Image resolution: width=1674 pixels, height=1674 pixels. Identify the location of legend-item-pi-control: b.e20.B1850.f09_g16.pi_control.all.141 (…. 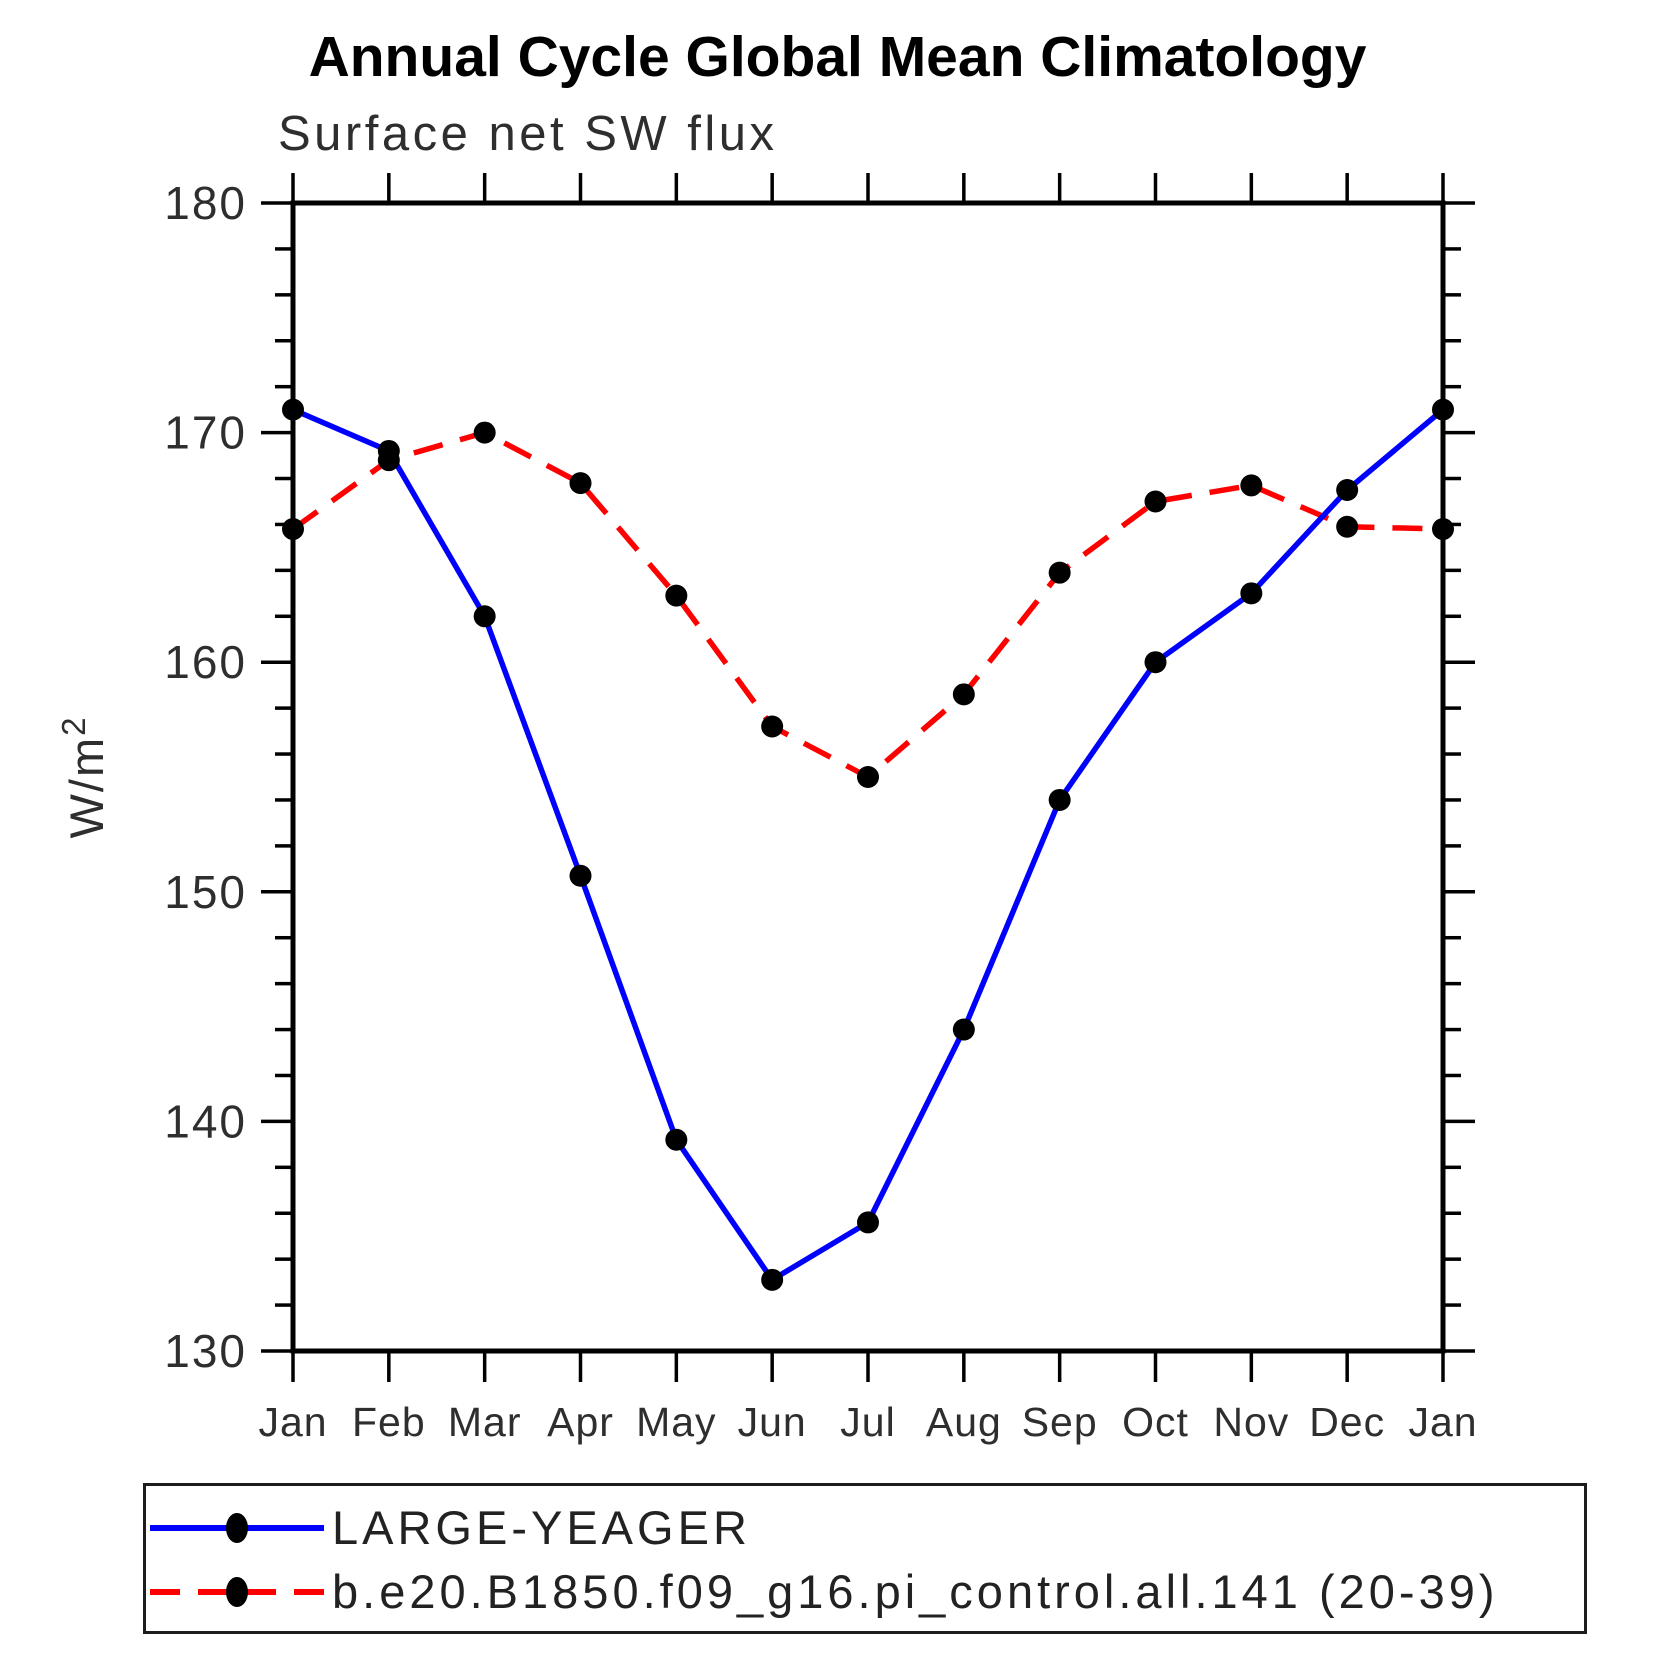
(864, 1591).